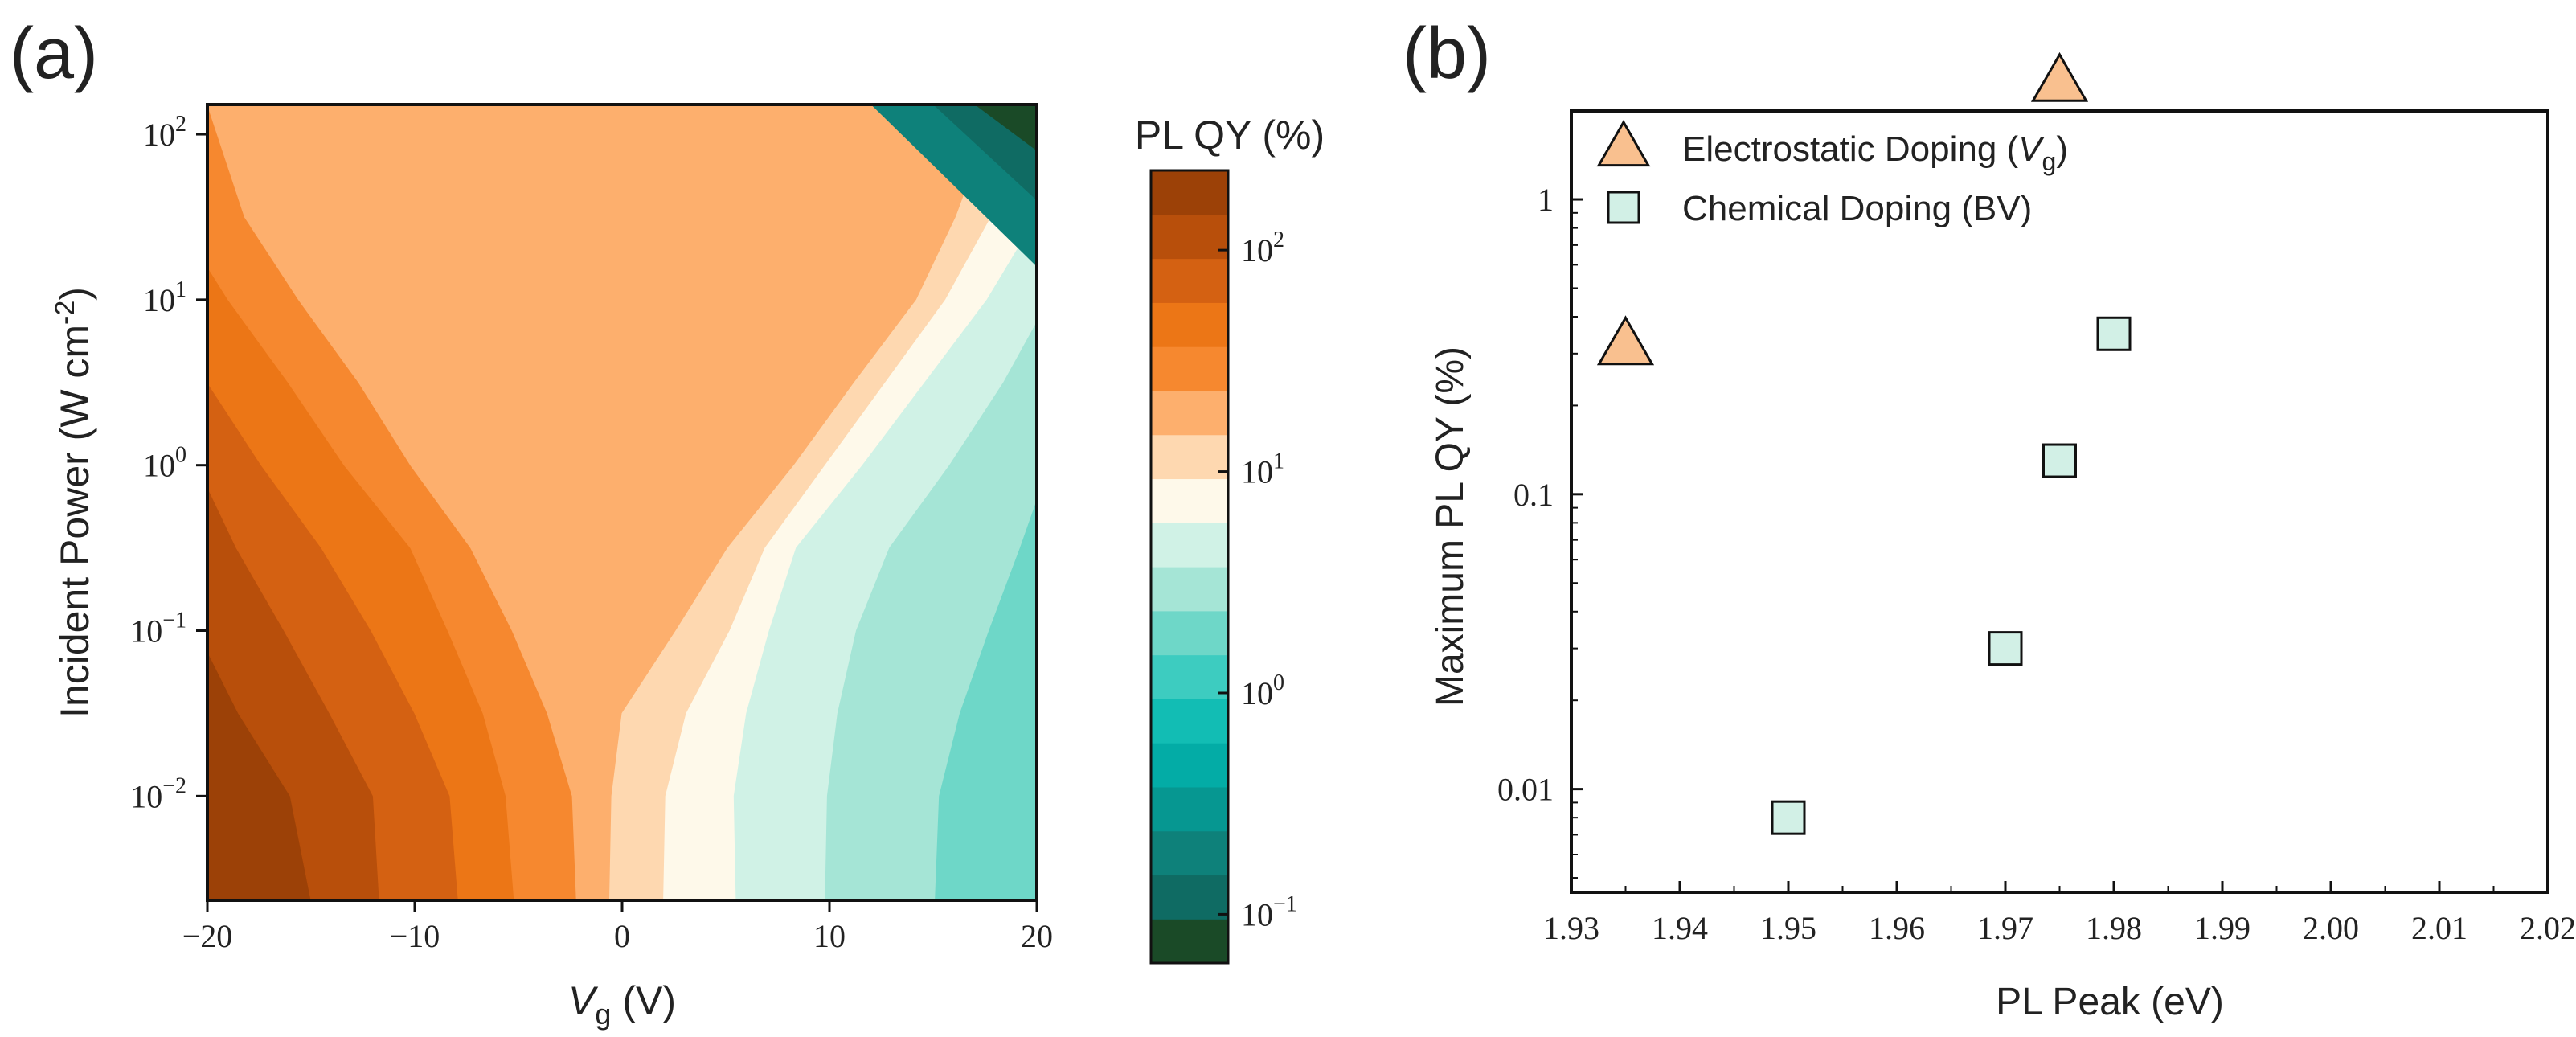 This screenshot has height=1037, width=2576. What do you see at coordinates (1262, 470) in the screenshot?
I see `colorbar-tick-label: 10¹` at bounding box center [1262, 470].